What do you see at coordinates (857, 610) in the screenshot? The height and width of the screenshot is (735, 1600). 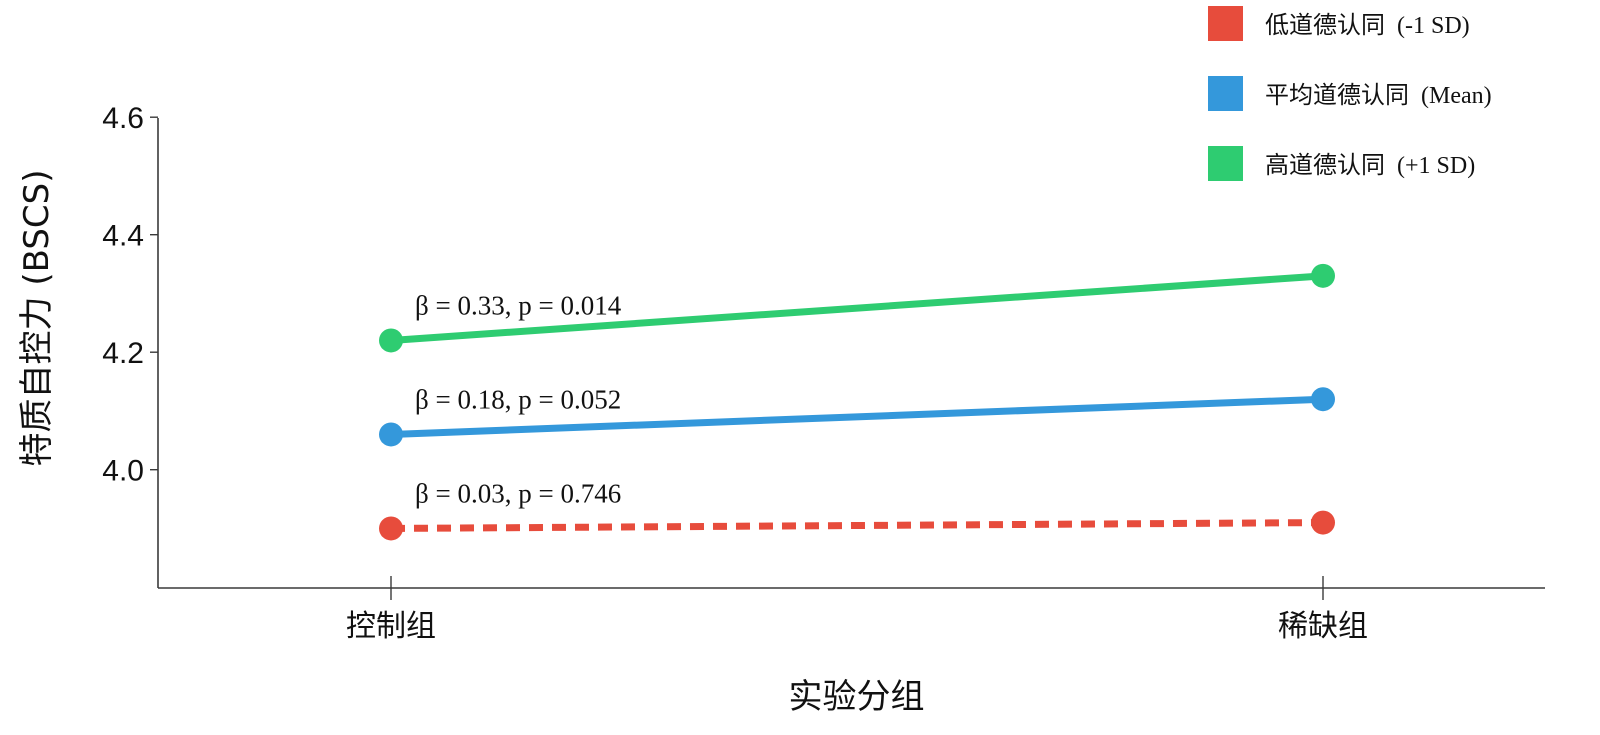 I see `x-ticks: 控制组 稀缺组` at bounding box center [857, 610].